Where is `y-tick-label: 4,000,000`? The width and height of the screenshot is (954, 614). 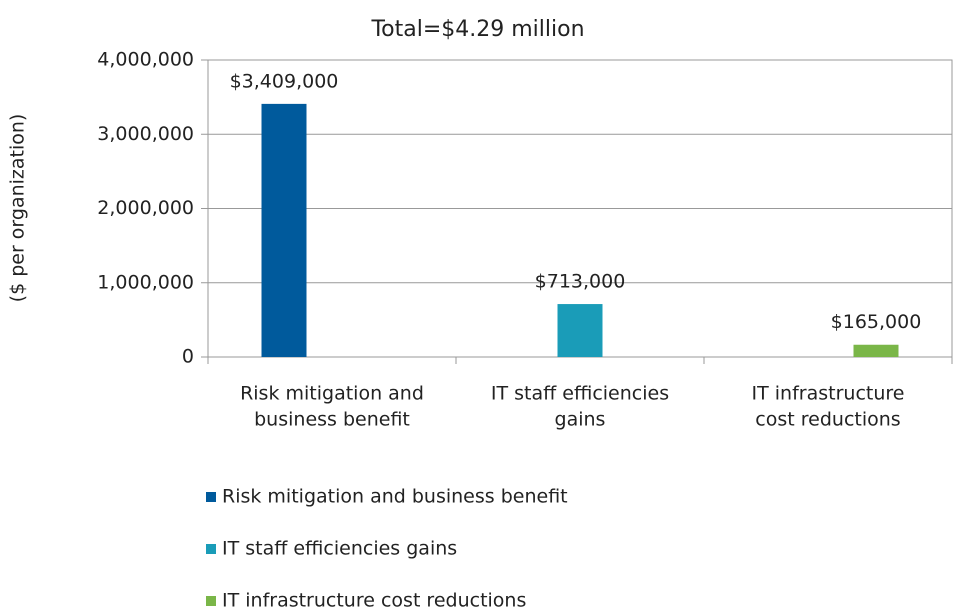 y-tick-label: 4,000,000 is located at coordinates (145, 60).